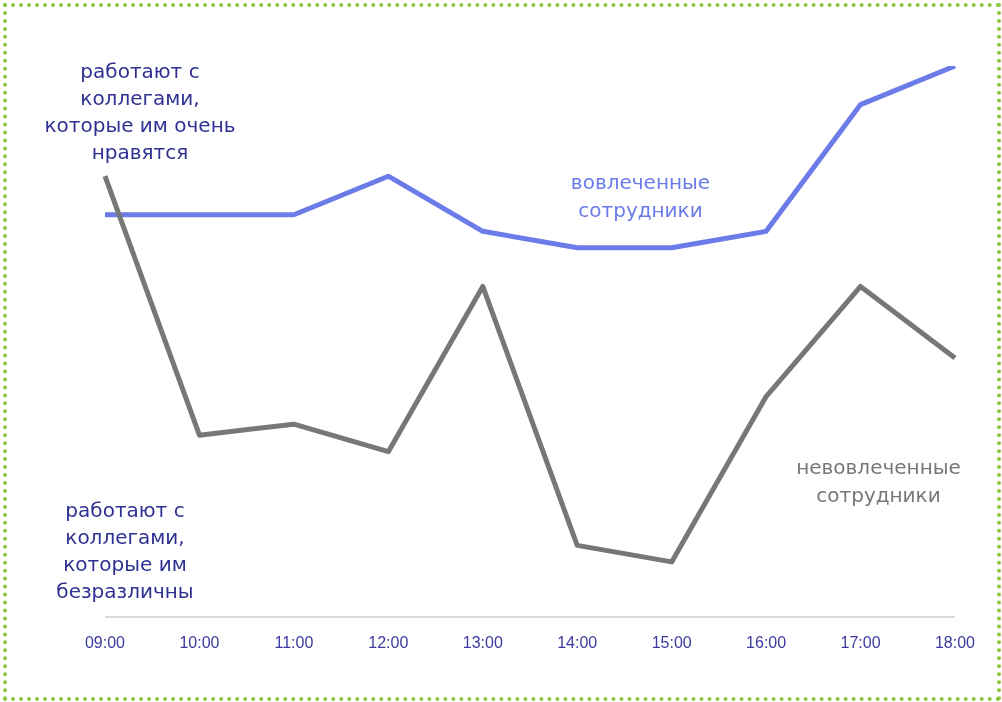  Describe the element at coordinates (577, 643) in the screenshot. I see `x-tick-label: 14:00` at that location.